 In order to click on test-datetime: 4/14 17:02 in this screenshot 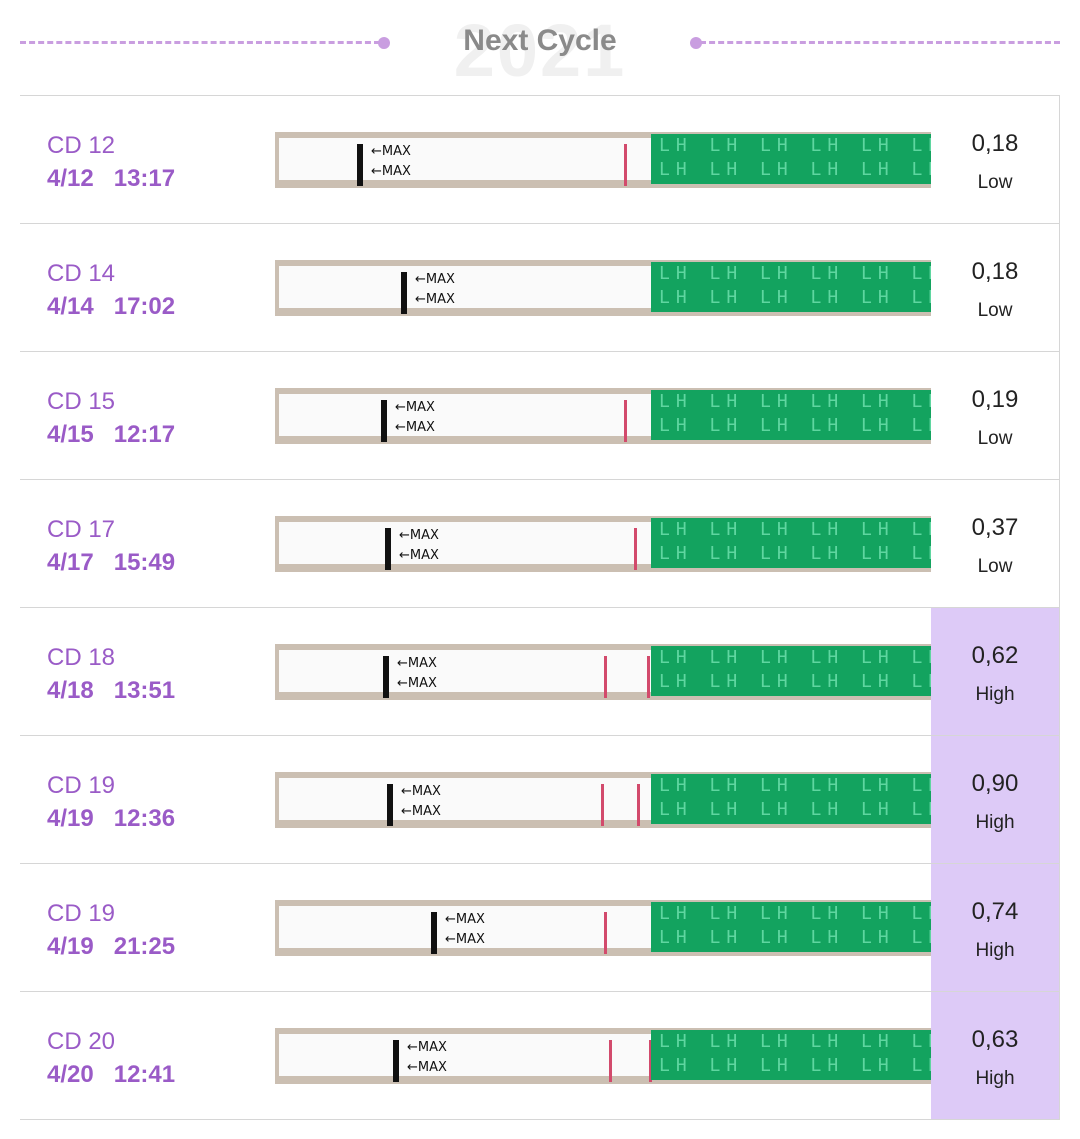, I will do `click(111, 306)`.